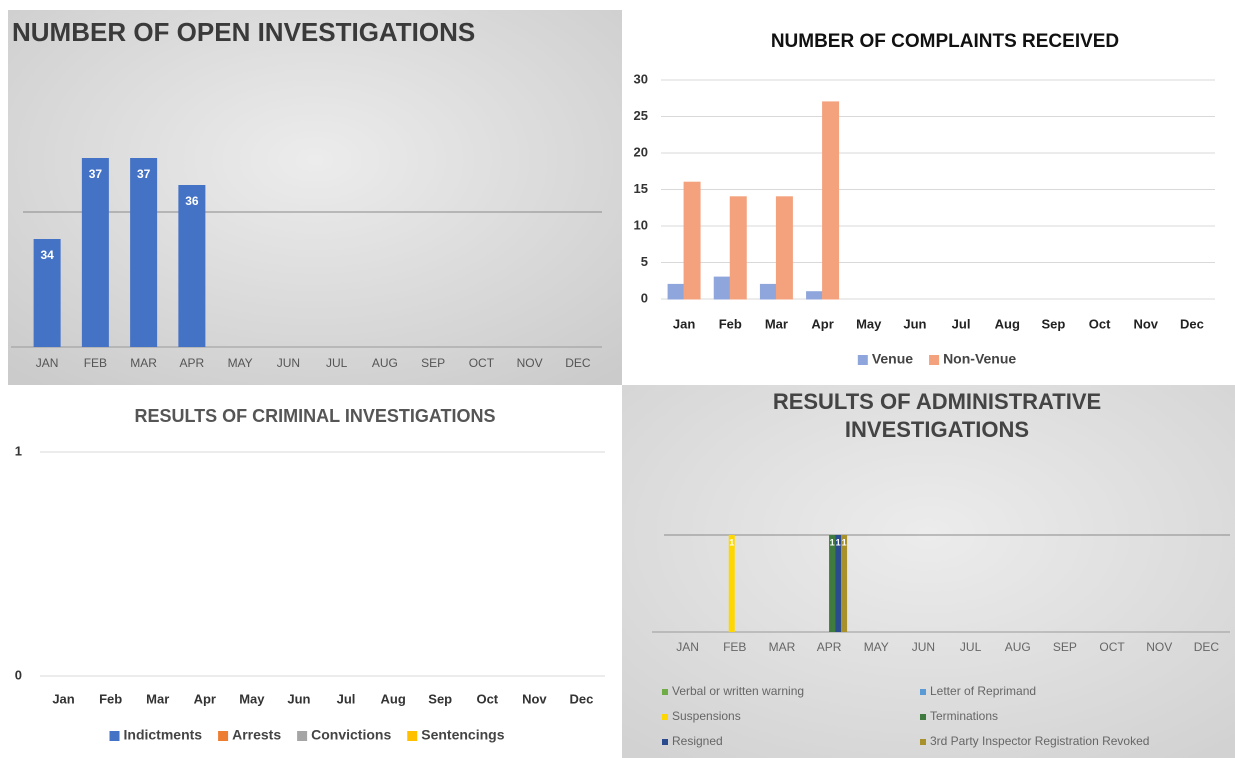  What do you see at coordinates (18, 674) in the screenshot?
I see `y-tick-label: 0` at bounding box center [18, 674].